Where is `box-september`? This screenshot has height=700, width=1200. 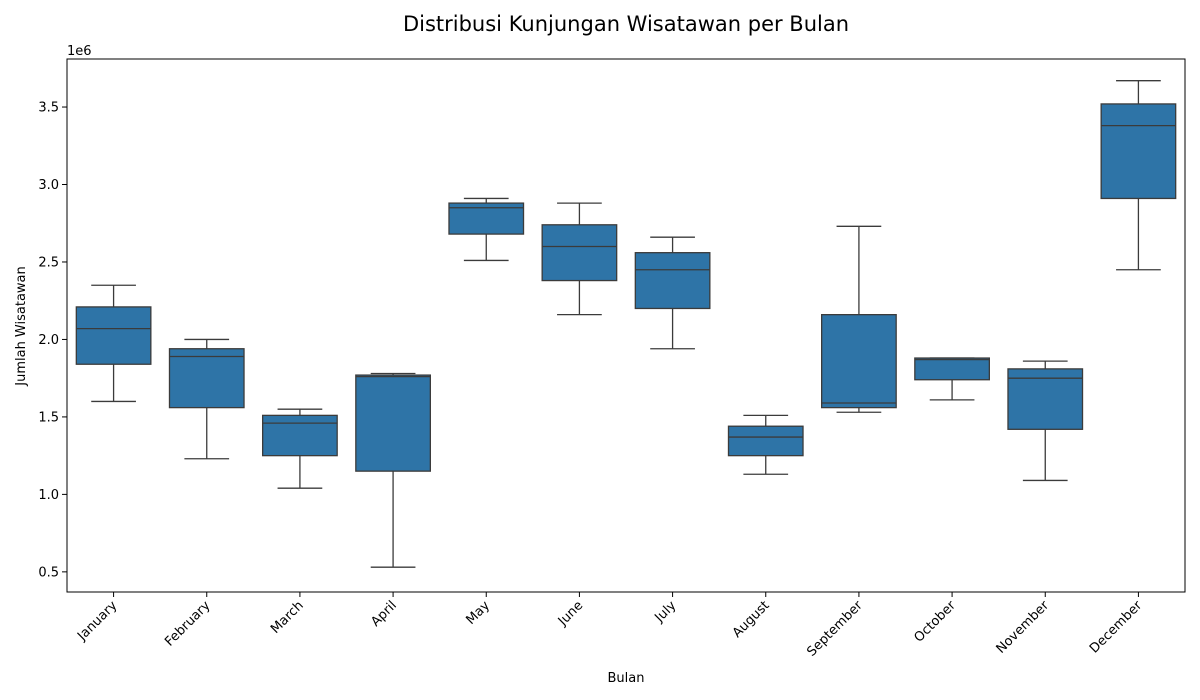
box-september is located at coordinates (859, 319).